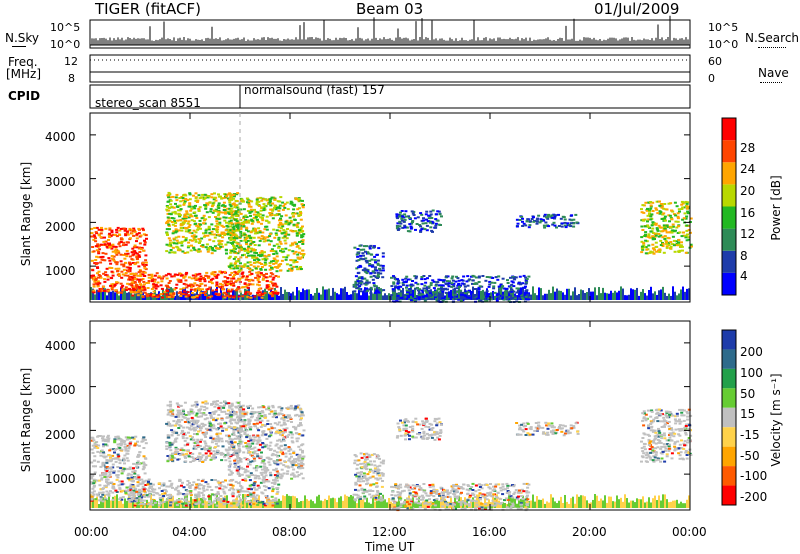  I want to click on velocity-cbar-tick-100: 100, so click(751, 373).